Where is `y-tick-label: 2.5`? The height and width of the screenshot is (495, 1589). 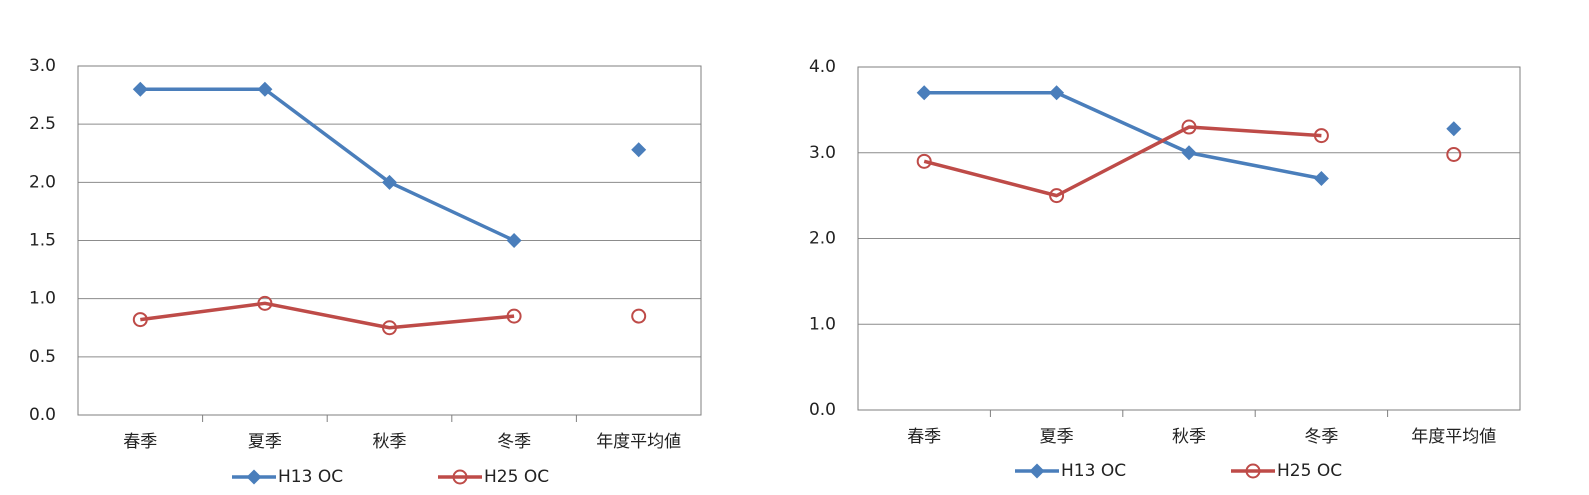 y-tick-label: 2.5 is located at coordinates (42, 124).